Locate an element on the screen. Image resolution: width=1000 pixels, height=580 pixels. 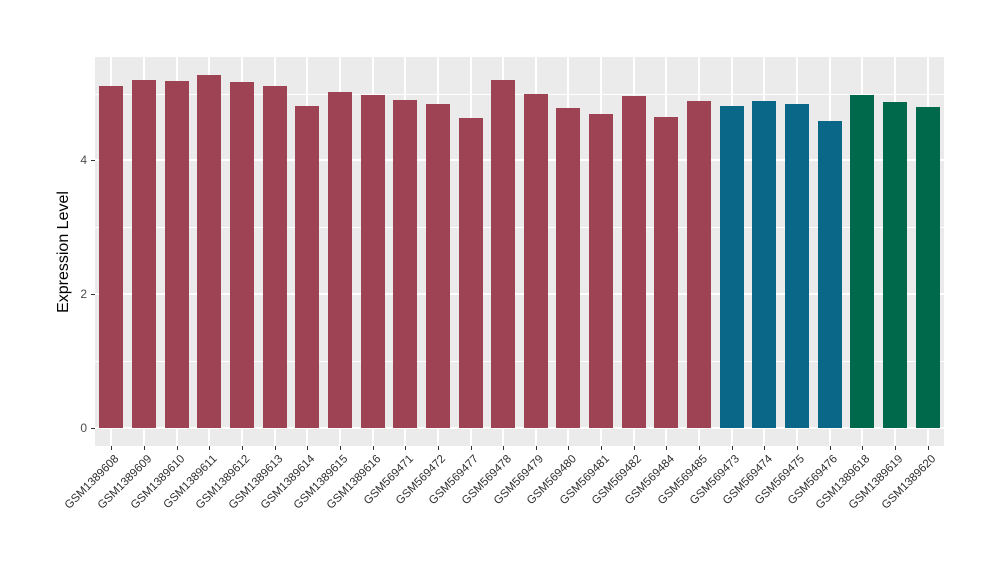
bar-GSM569476 is located at coordinates (829, 274).